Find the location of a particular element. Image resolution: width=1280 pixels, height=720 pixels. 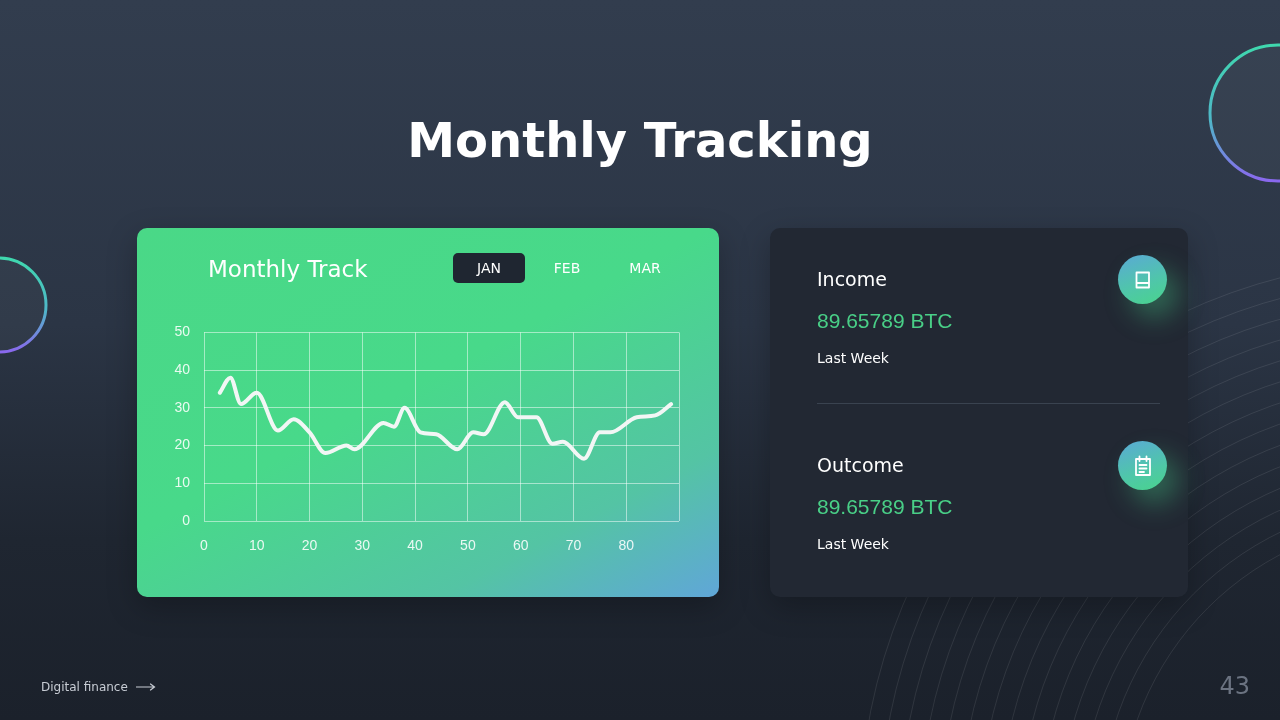

text: FEB is located at coordinates (567, 268).